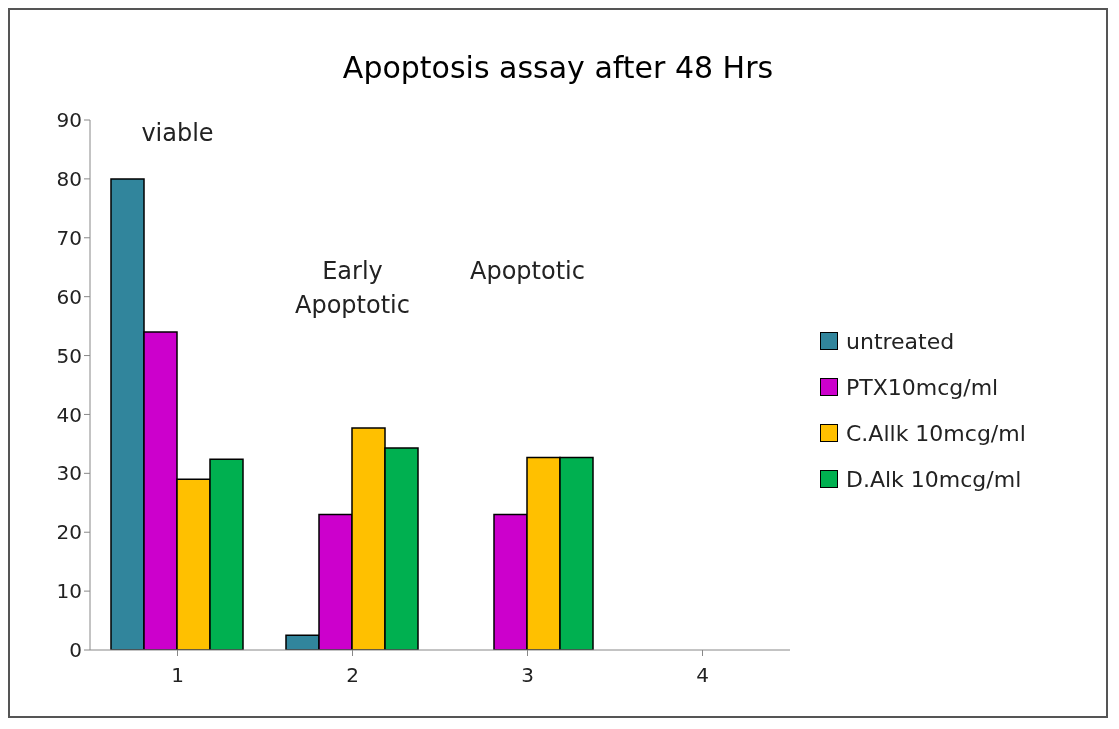 The image size is (1119, 729). I want to click on legend-label: PTX10mcg/ml, so click(922, 387).